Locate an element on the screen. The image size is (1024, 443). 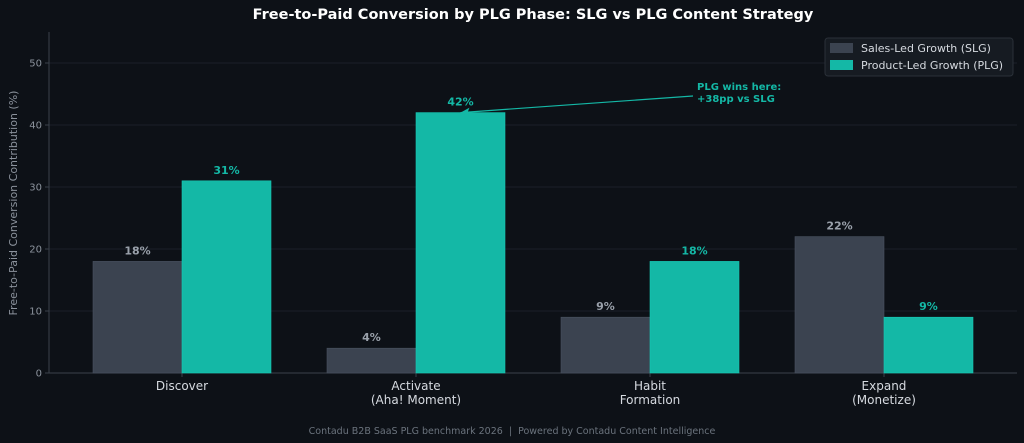
x-tick-label: Discover is located at coordinates (182, 386).